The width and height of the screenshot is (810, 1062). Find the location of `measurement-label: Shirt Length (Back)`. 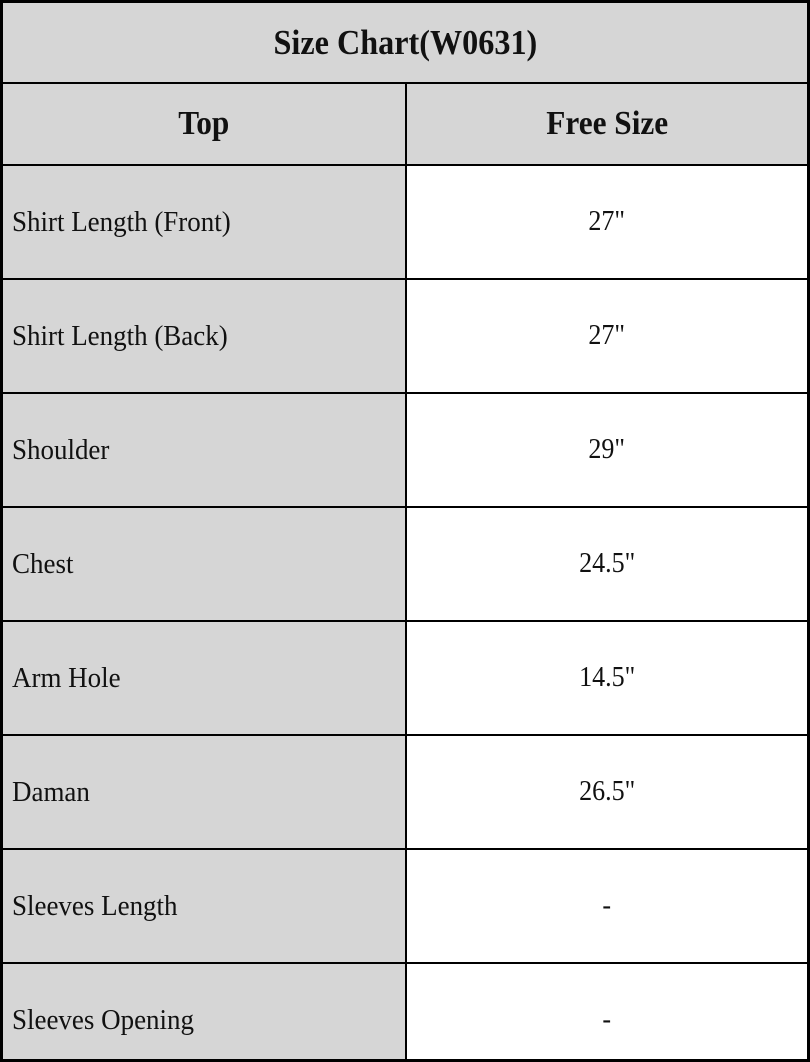

measurement-label: Shirt Length (Back) is located at coordinates (120, 335).